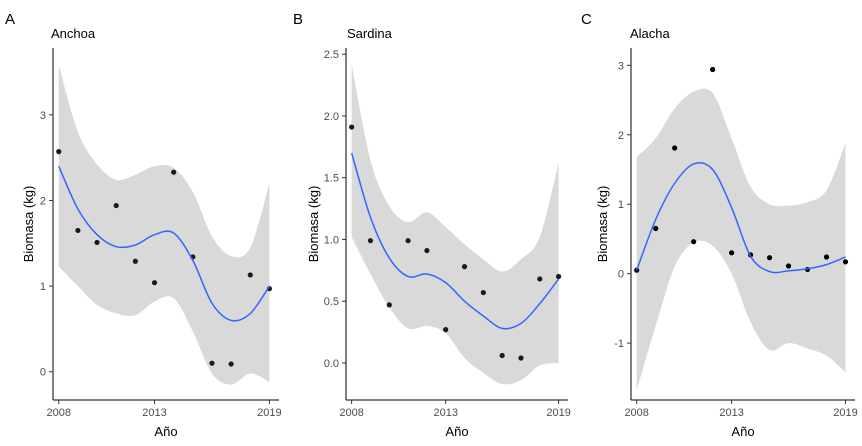 This screenshot has height=446, width=862. What do you see at coordinates (586, 19) in the screenshot?
I see `panel-letter: C` at bounding box center [586, 19].